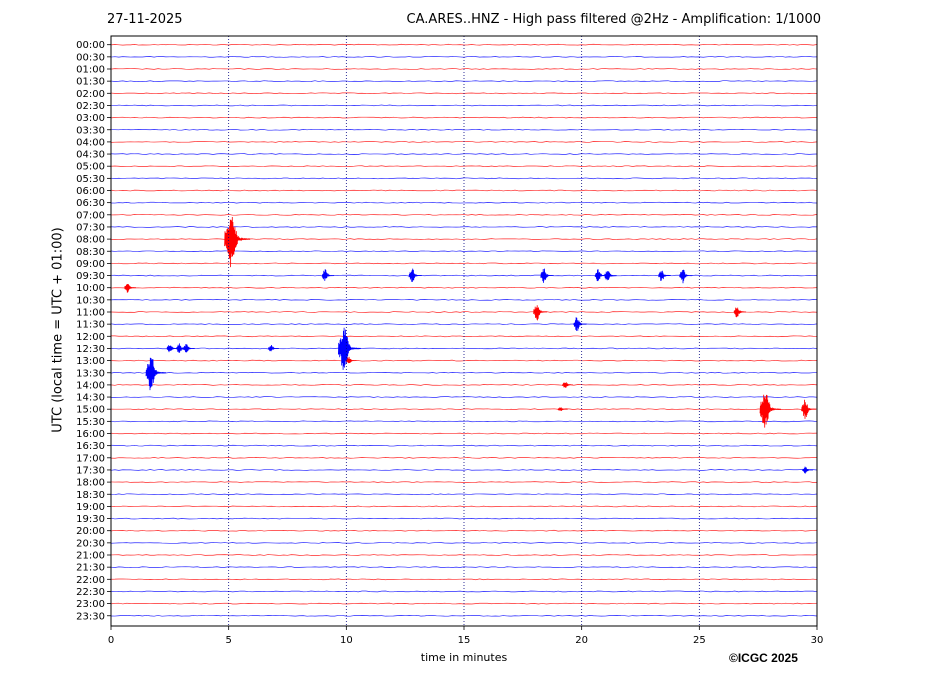 This screenshot has width=927, height=696. Describe the element at coordinates (686, 276) in the screenshot. I see `event-09:30-7` at that location.